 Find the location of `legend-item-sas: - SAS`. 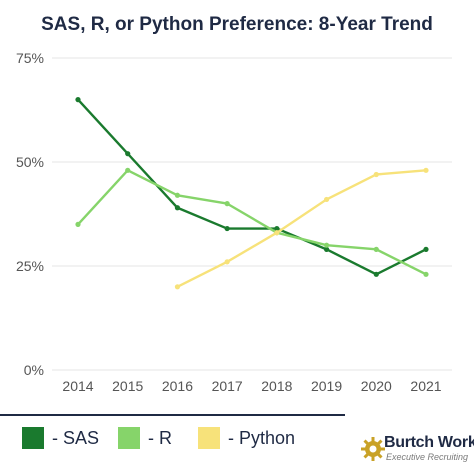

legend-item-sas: - SAS is located at coordinates (60, 438).